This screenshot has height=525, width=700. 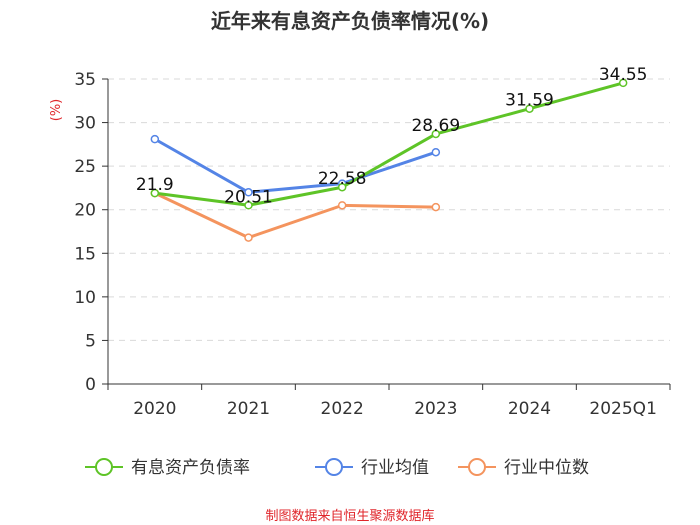 I want to click on data-label: 22.58, so click(x=342, y=179).